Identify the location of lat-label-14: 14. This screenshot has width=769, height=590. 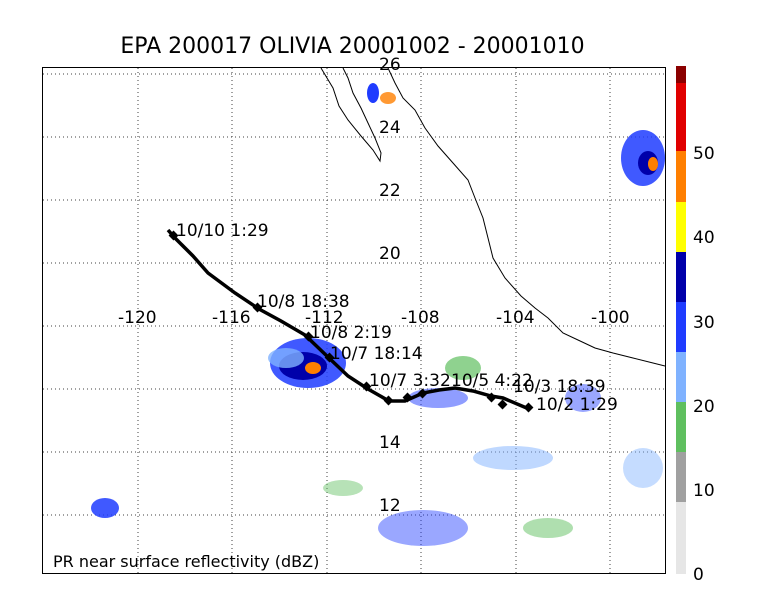
(390, 443).